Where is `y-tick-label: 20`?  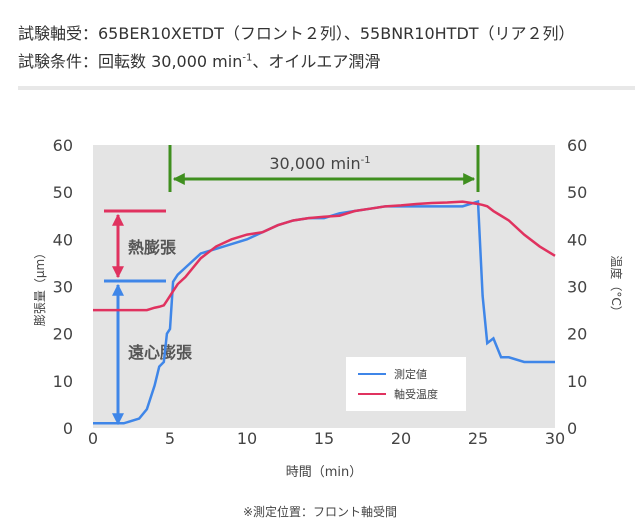 y-tick-label: 20 is located at coordinates (63, 334).